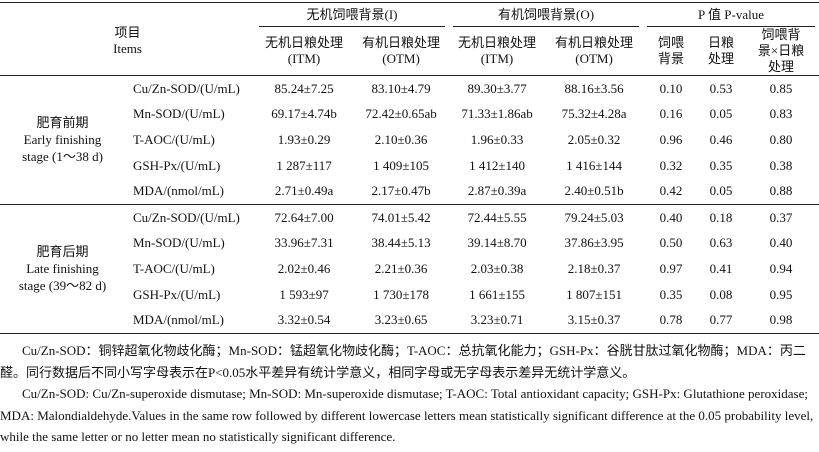  I want to click on cell-value: 1 807±151, so click(594, 294).